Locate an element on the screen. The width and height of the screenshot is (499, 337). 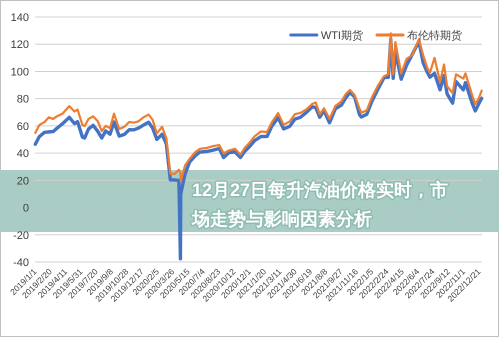
y-tick-label: 40 is located at coordinates (22, 154).